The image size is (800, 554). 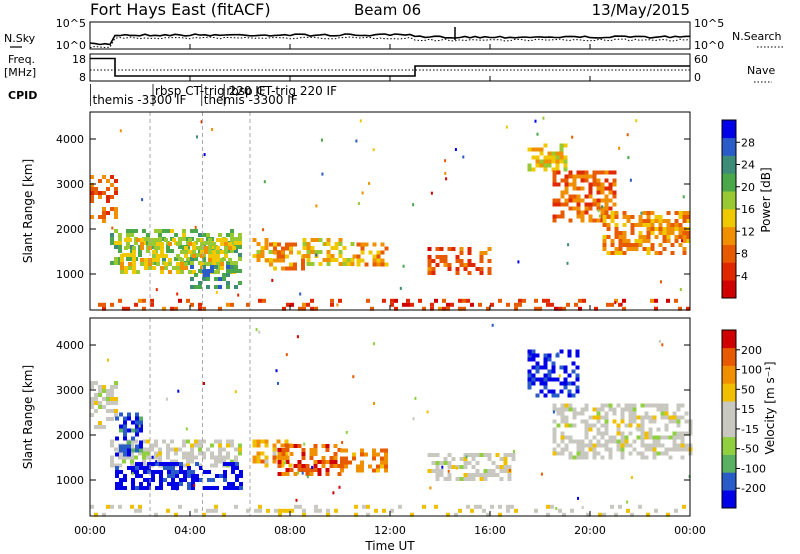 What do you see at coordinates (290, 530) in the screenshot?
I see `x-tick-label: 08:00` at bounding box center [290, 530].